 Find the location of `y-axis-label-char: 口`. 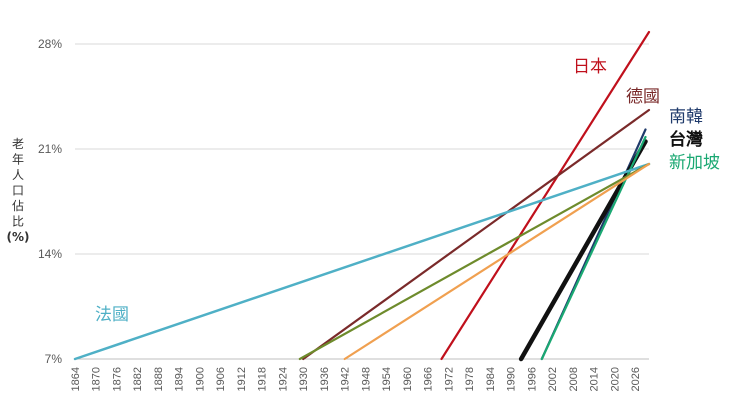

y-axis-label-char: 口 is located at coordinates (18, 191).